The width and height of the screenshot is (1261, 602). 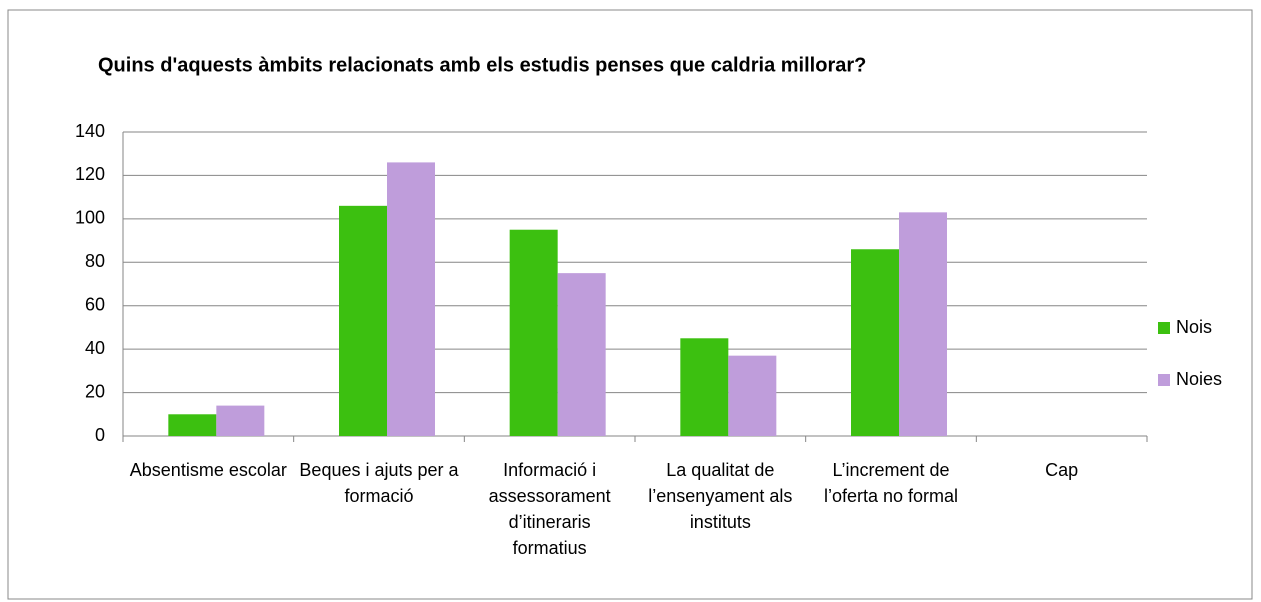 What do you see at coordinates (95, 261) in the screenshot?
I see `y-tick-label: 80` at bounding box center [95, 261].